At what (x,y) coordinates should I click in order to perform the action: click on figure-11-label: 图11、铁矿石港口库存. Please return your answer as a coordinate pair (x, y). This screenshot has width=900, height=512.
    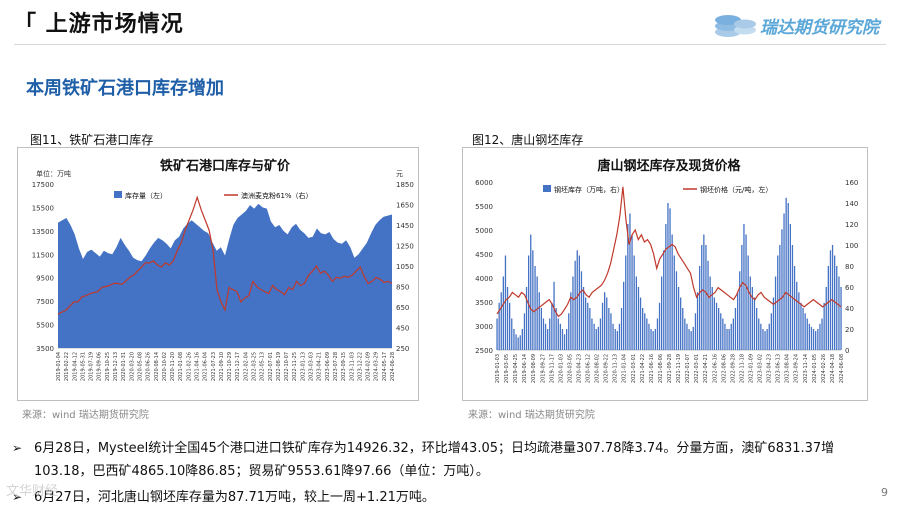
    Looking at the image, I should click on (92, 140).